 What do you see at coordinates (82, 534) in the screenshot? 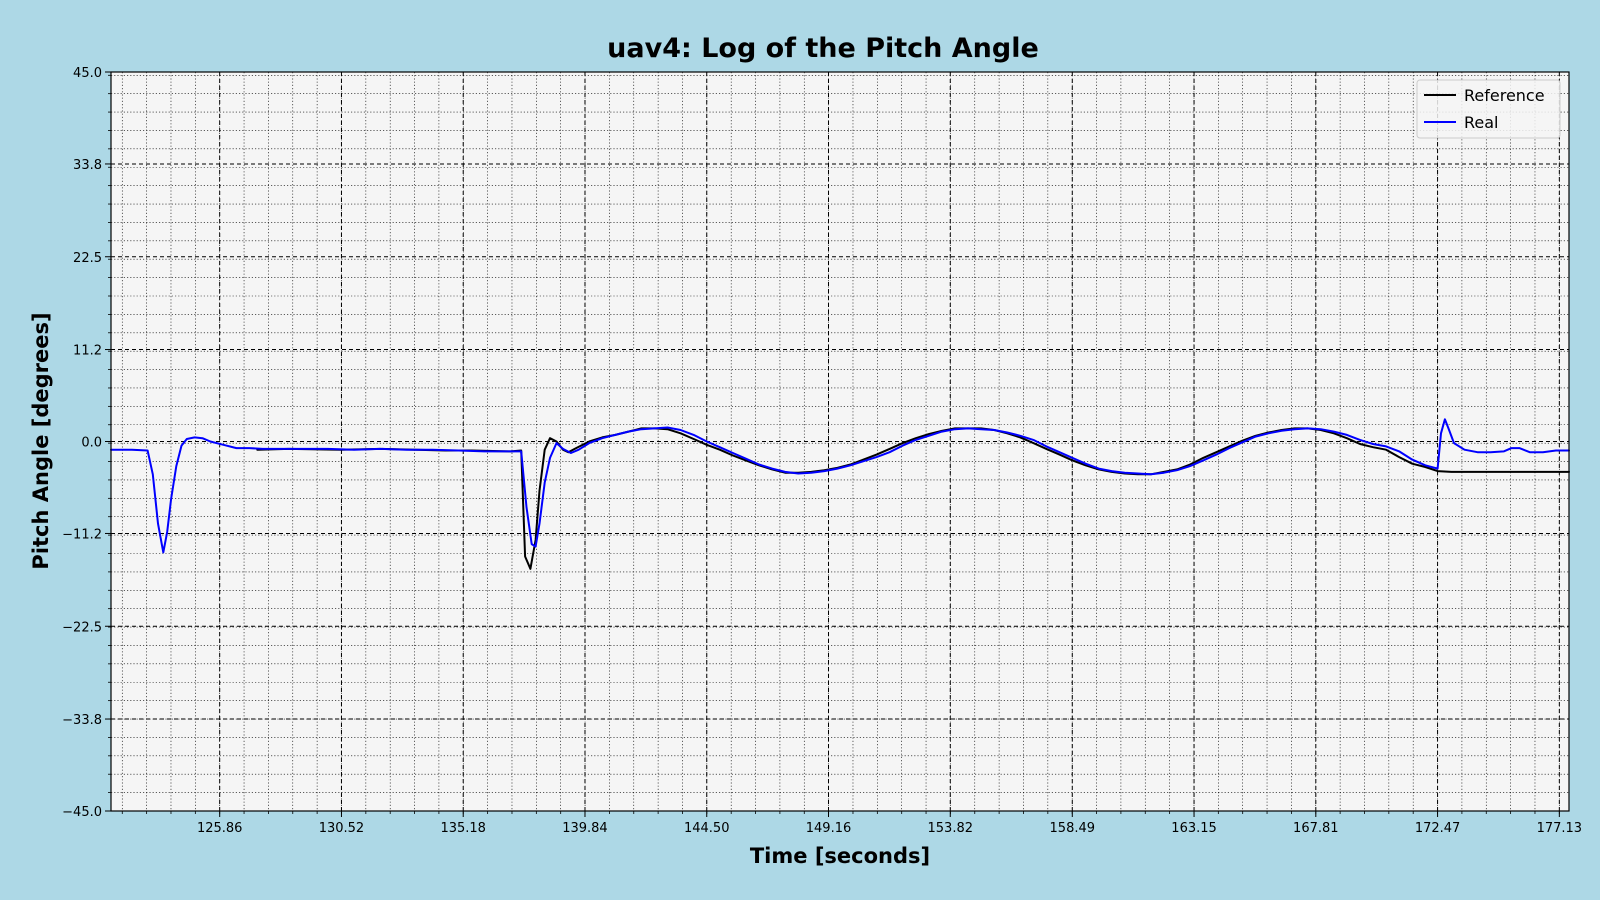
I see `y-tick-label: −11.2` at bounding box center [82, 534].